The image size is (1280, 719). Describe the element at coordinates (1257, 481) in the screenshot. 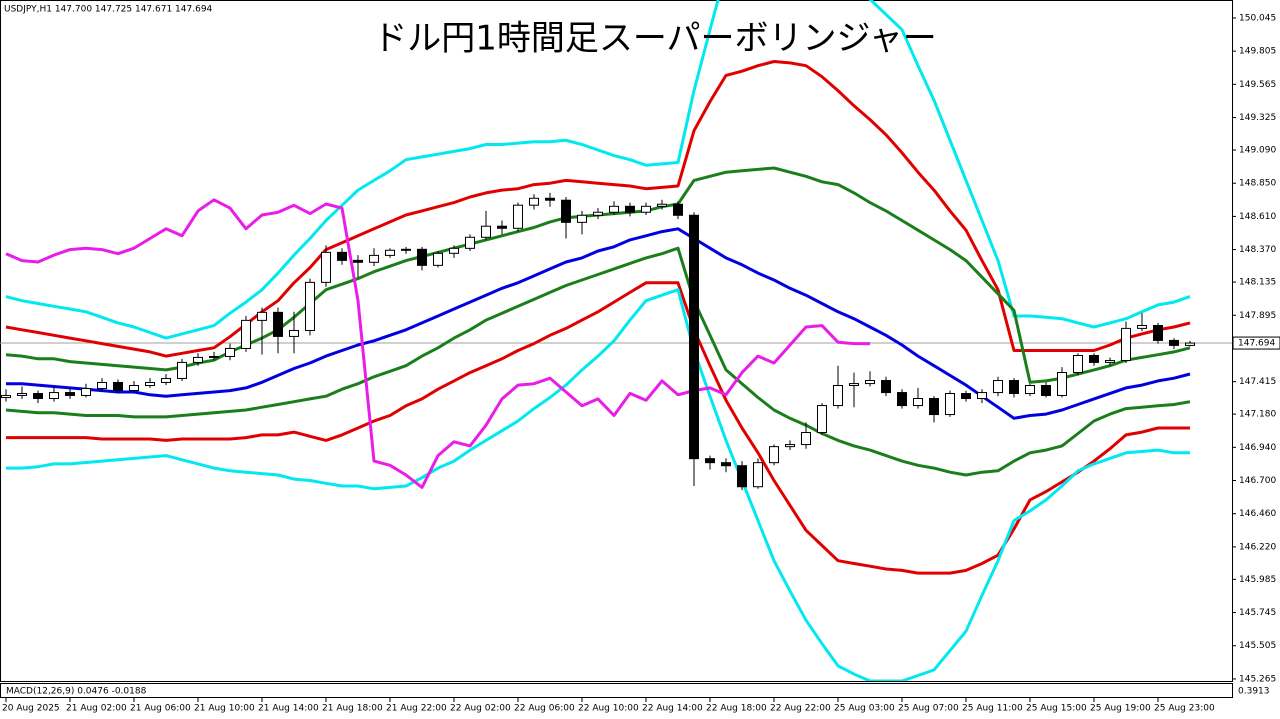

I see `y-tick-label: 146.700` at that location.